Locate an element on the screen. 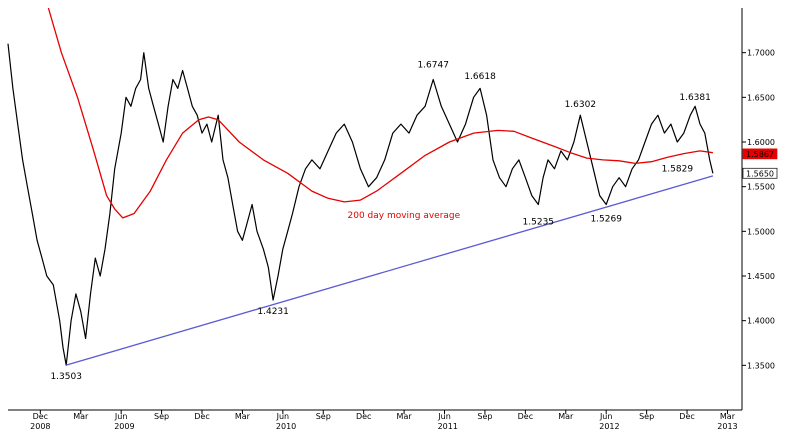 This screenshot has width=806, height=433. price-annotation: 1.3503 is located at coordinates (66, 377).